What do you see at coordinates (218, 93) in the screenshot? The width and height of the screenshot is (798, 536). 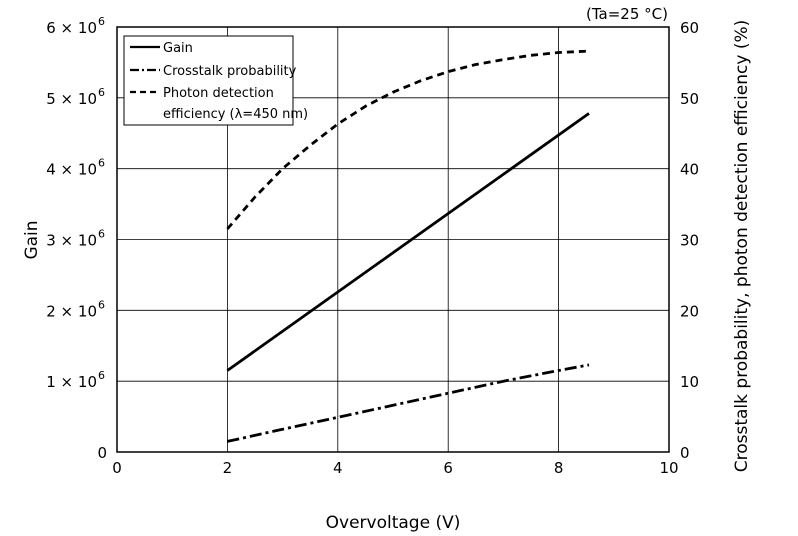 I see `legend-label-pde: Photon detection` at bounding box center [218, 93].